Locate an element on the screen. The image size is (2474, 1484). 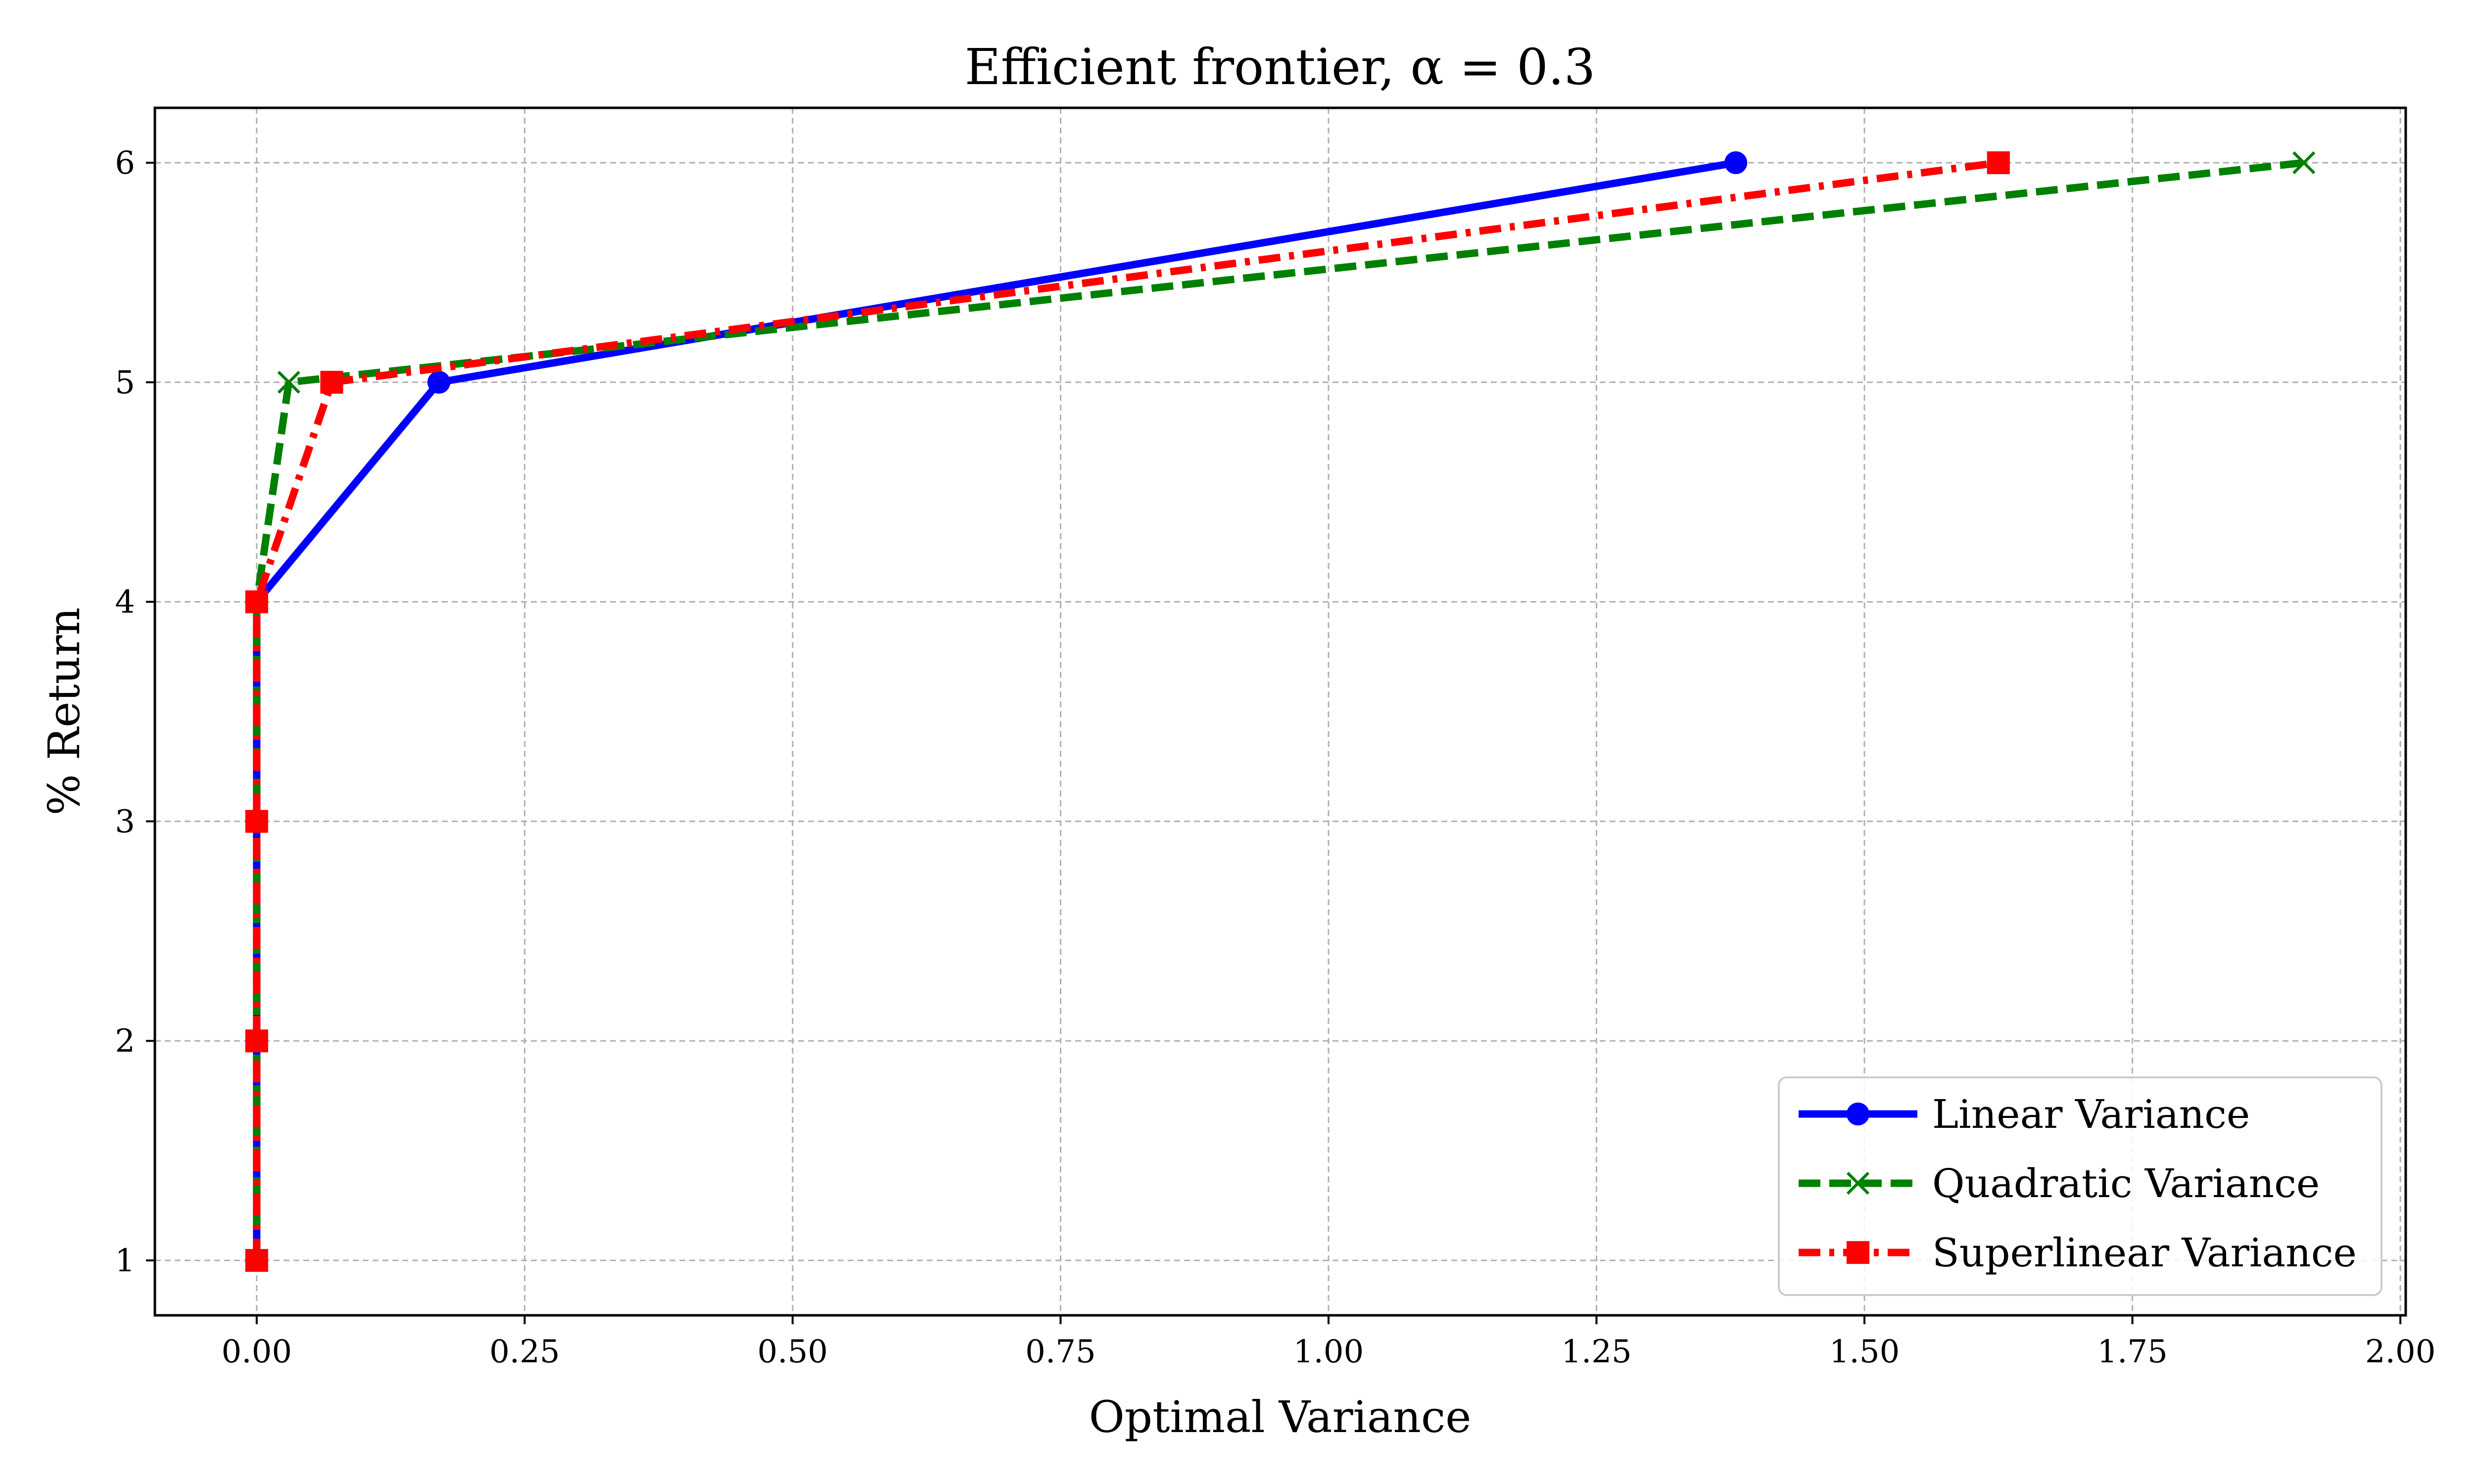
y-tick-label: 4 is located at coordinates (125, 602).